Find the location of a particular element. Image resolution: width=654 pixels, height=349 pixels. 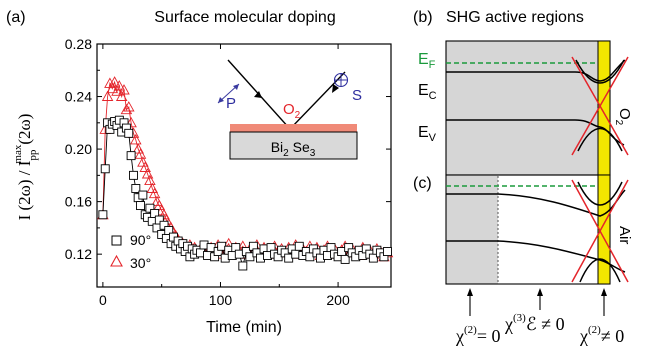

ec-label: EC is located at coordinates (427, 92).